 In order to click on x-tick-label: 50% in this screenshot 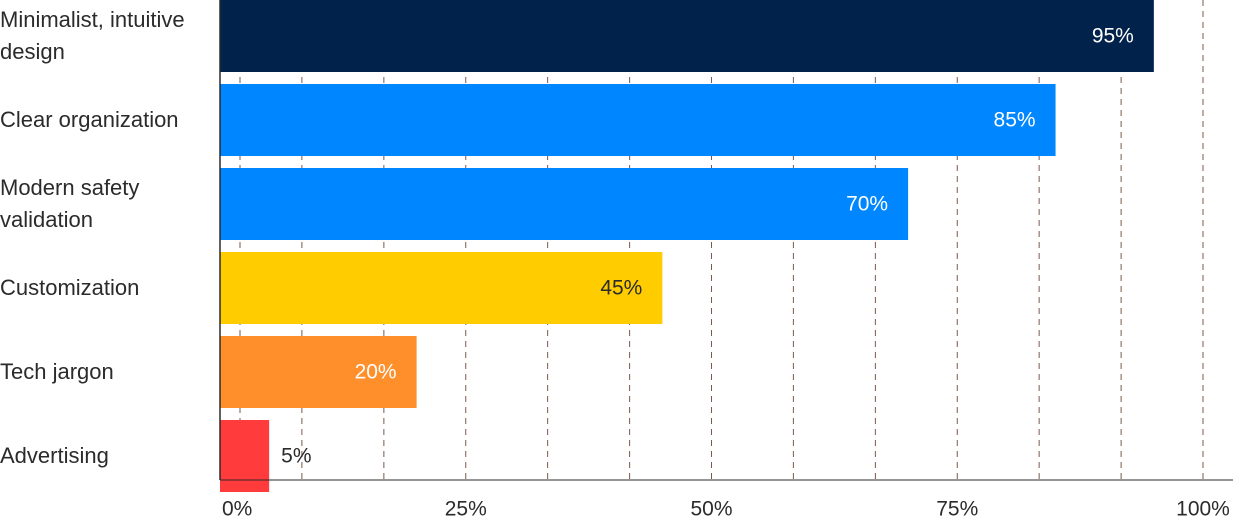, I will do `click(711, 509)`.